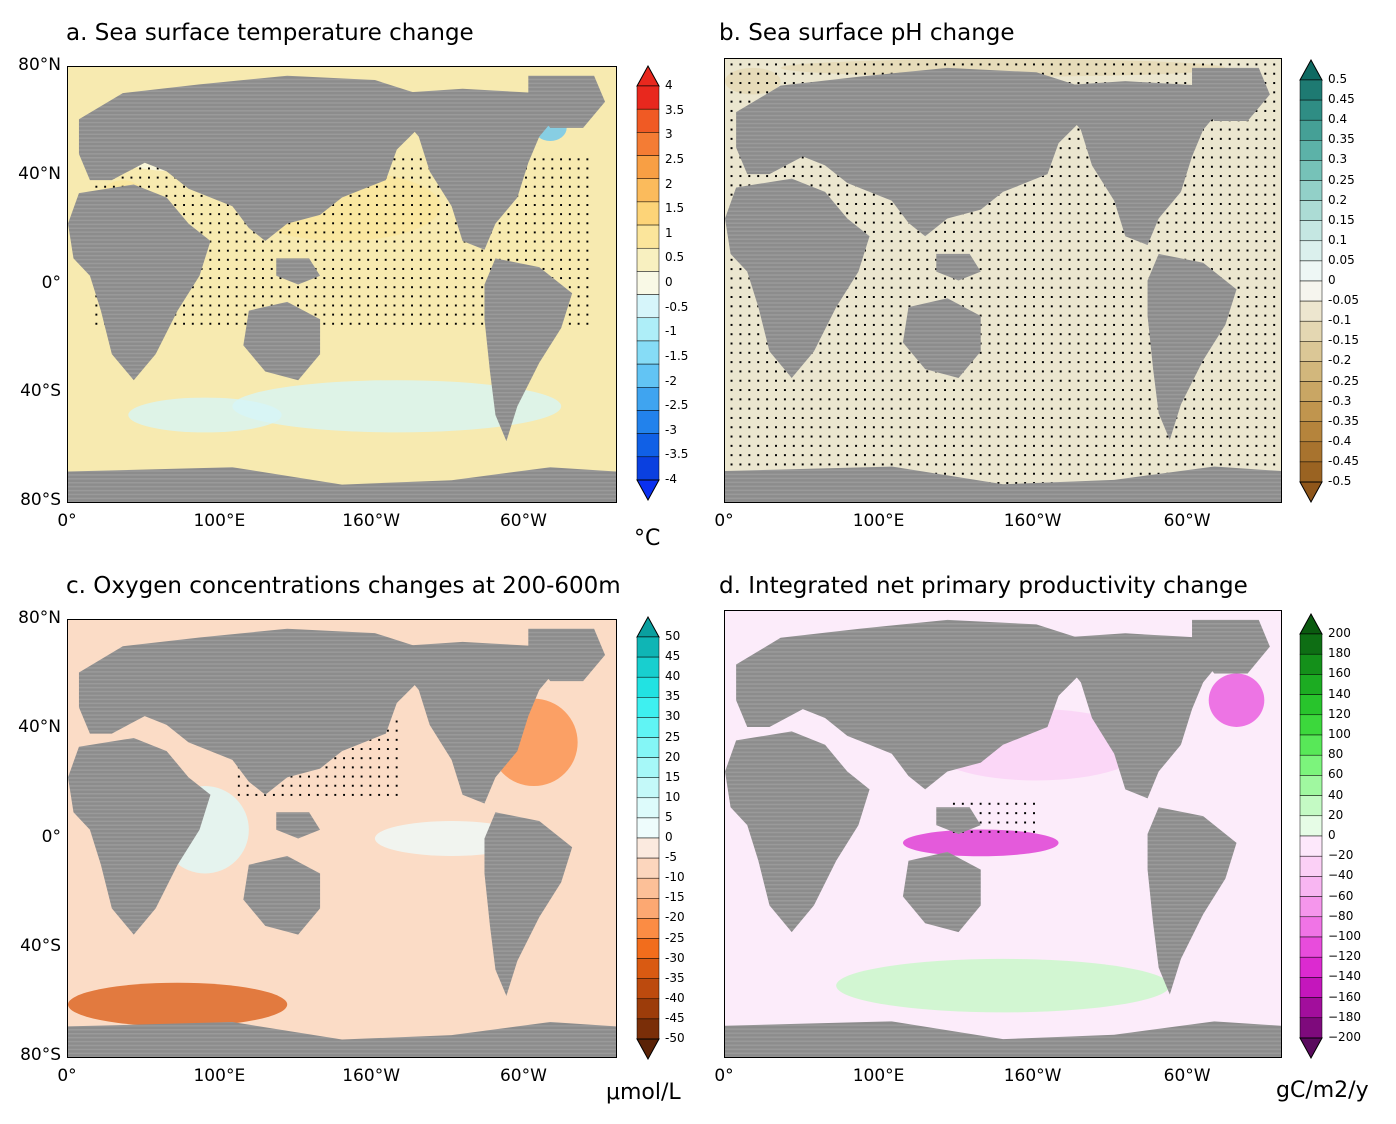  What do you see at coordinates (673, 696) in the screenshot?
I see `colorbar-tick-label: 35` at bounding box center [673, 696].